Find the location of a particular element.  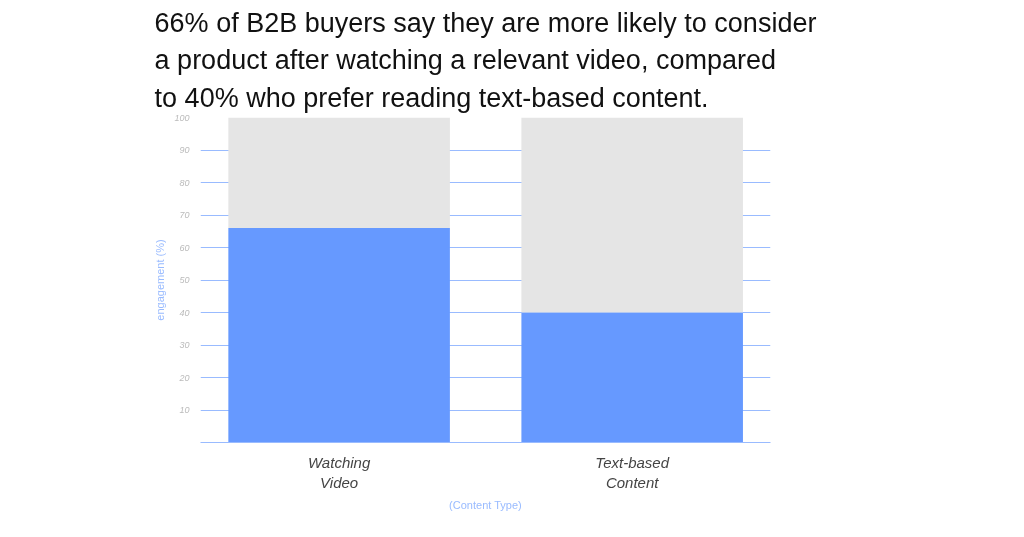

x-axis-title: (Content Type) is located at coordinates (485, 504).